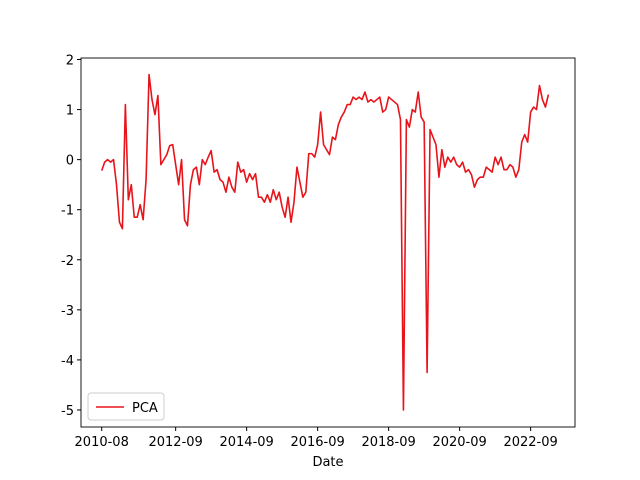  I want to click on legend-label: PCA, so click(145, 408).